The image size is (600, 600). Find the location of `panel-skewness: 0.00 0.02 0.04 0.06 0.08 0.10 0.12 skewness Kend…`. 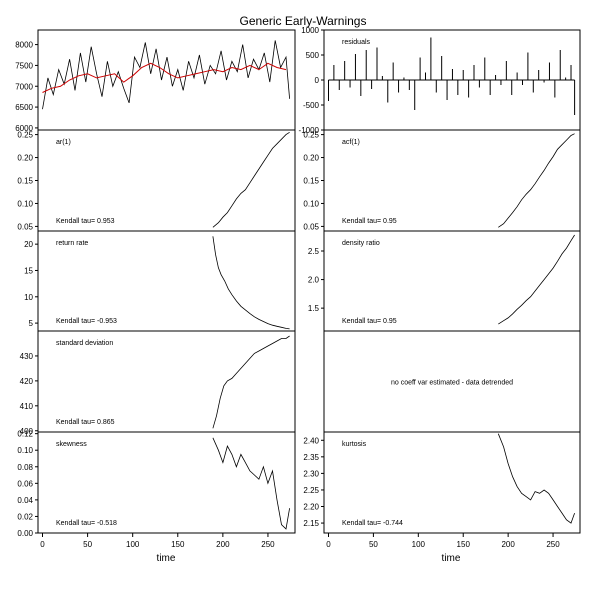

panel-skewness: 0.00 0.02 0.04 0.06 0.08 0.10 0.12 skewness Kend… is located at coordinates (156, 489).